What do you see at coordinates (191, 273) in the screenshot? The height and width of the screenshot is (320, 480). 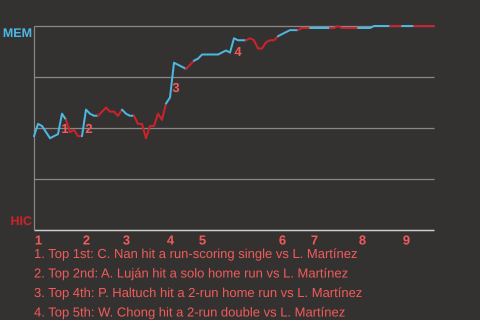 I see `text: 2. Top 2nd: A. Luján hit a solo home run vs L. Martínez` at bounding box center [191, 273].